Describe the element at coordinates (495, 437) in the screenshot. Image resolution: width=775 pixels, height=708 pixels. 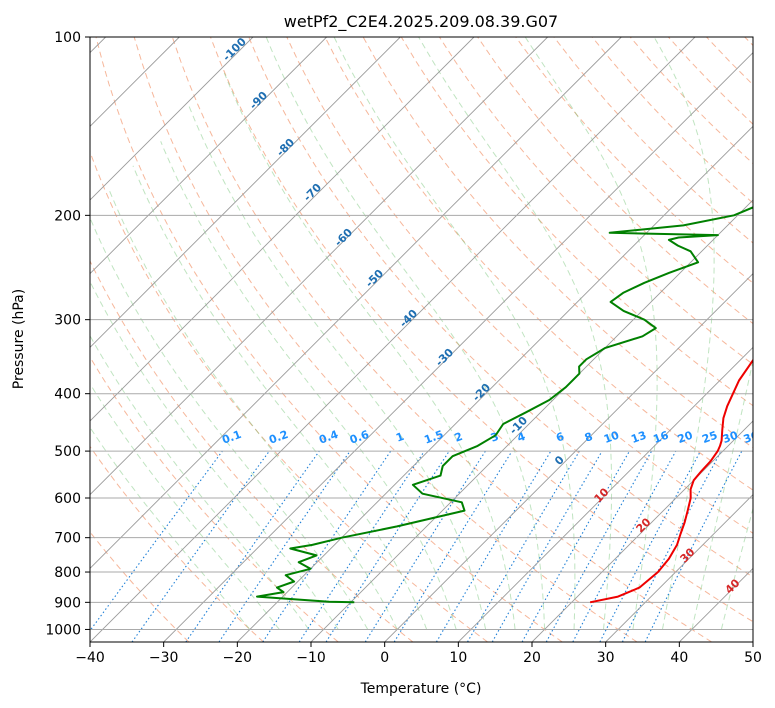
I see `mixing-ratio-label: 3` at that location.